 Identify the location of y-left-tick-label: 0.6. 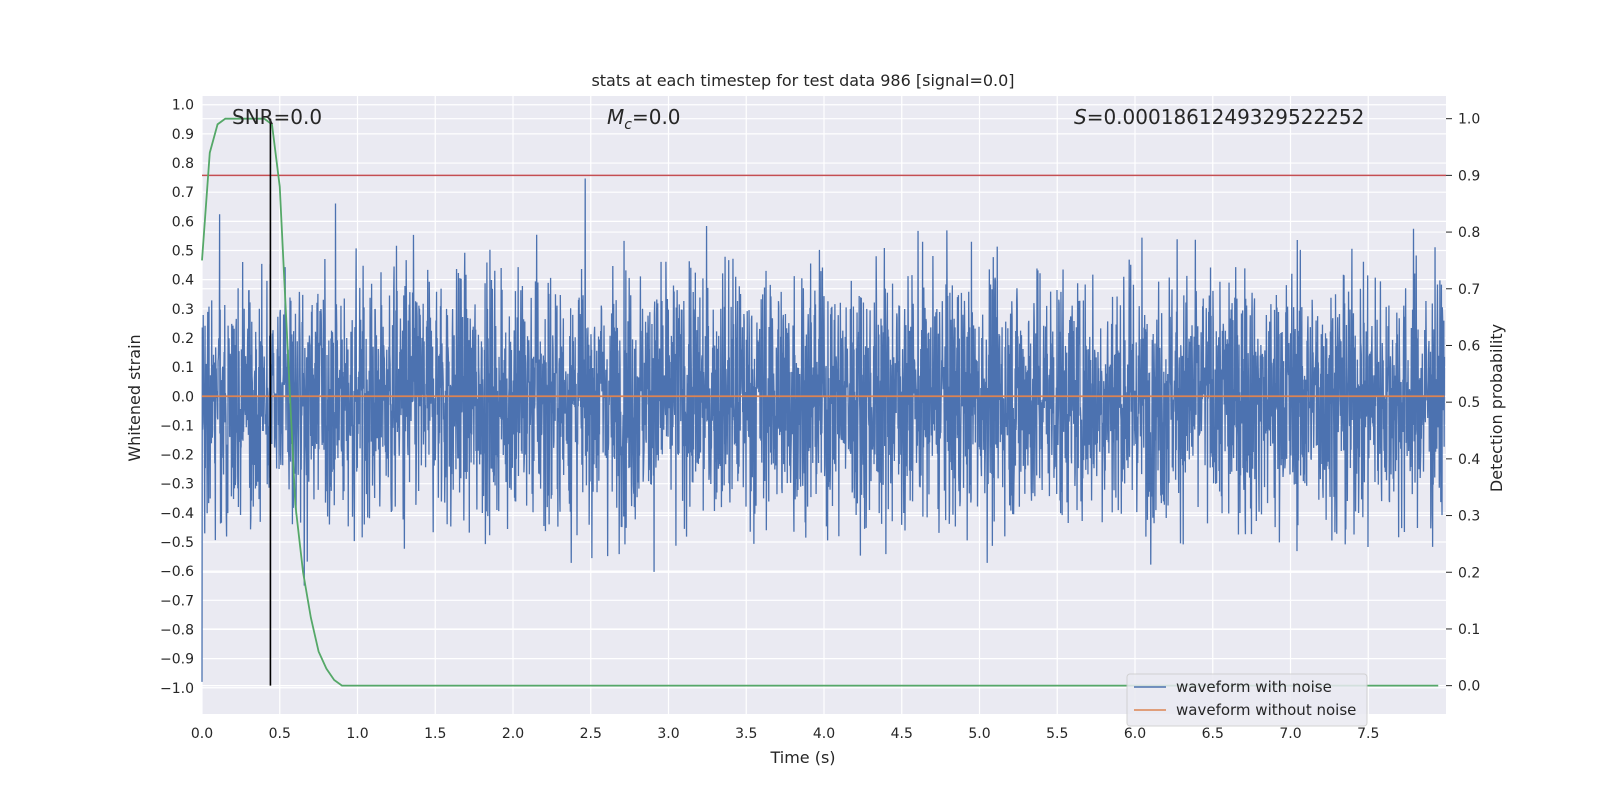
(183, 222).